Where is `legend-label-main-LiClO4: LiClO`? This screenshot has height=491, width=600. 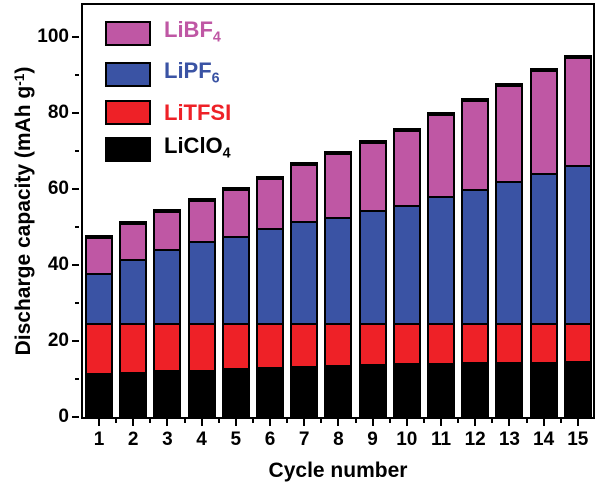 legend-label-main-LiClO4: LiClO is located at coordinates (193, 145).